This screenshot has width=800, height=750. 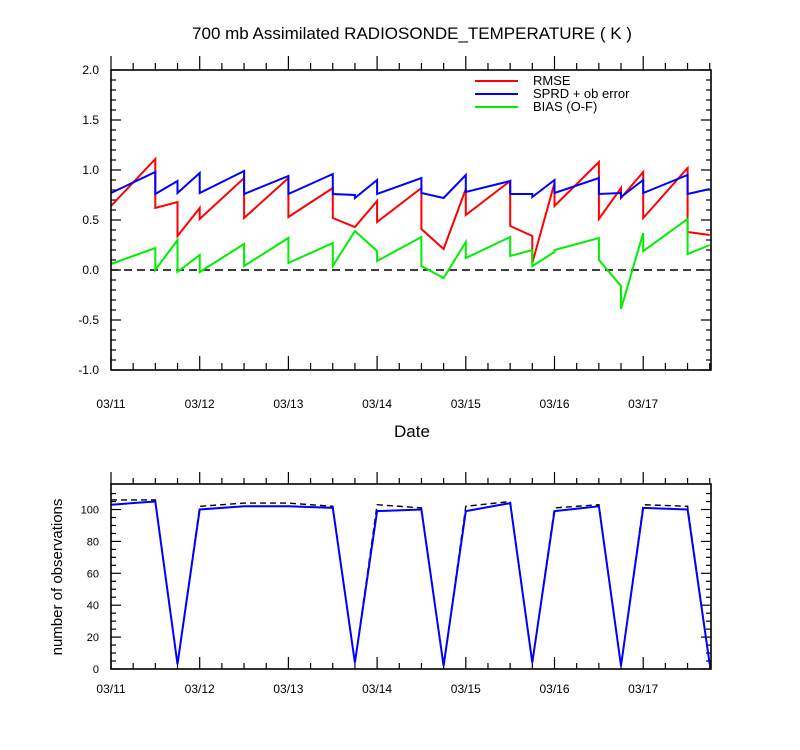 I want to click on y-tick-label: 0.0, so click(x=90, y=270).